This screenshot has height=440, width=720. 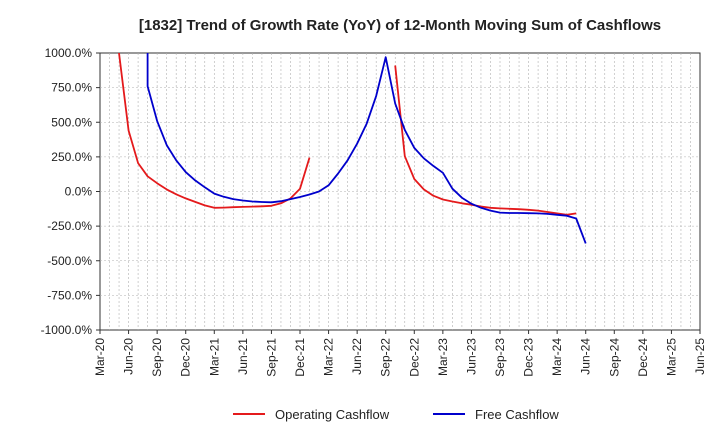 I want to click on x-tick-label: Mar-21, so click(x=214, y=357).